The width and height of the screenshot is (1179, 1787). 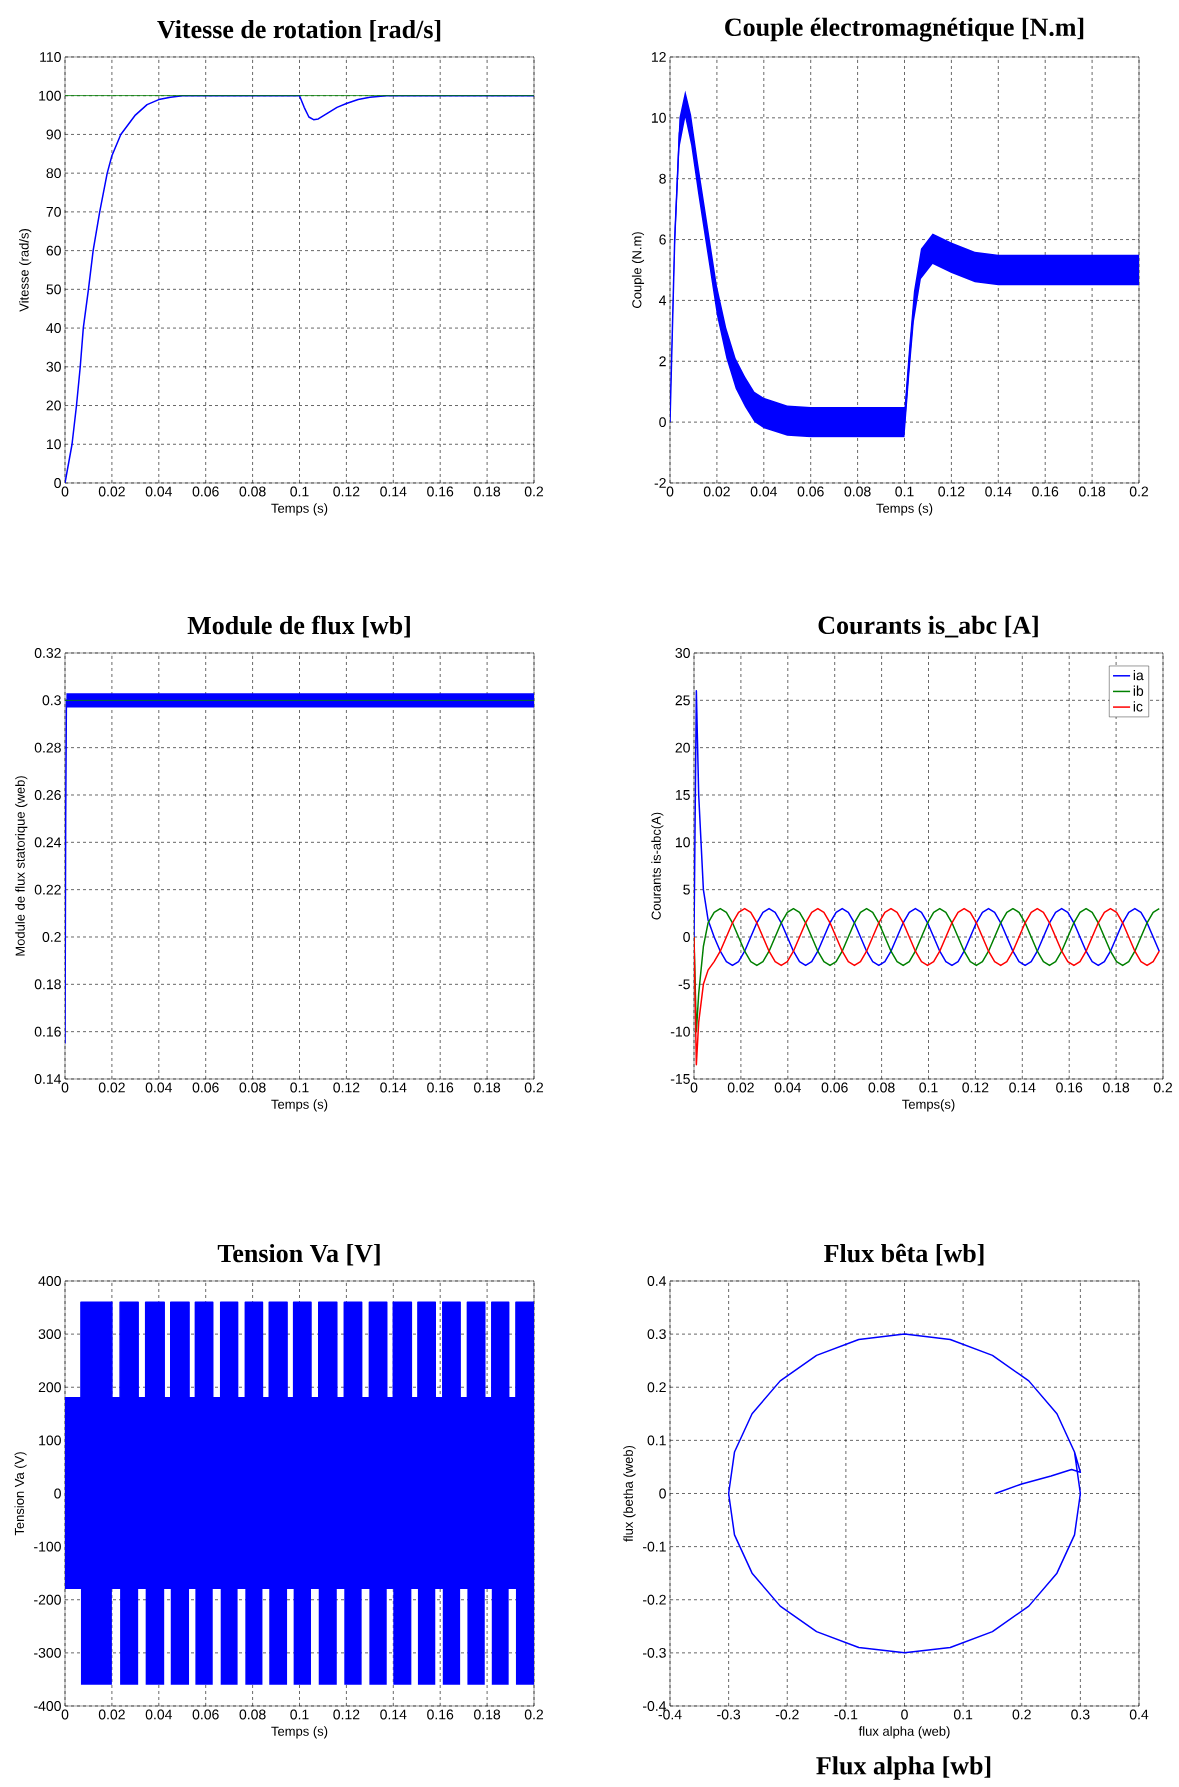 I want to click on y-tick-label: 4, so click(x=663, y=300).